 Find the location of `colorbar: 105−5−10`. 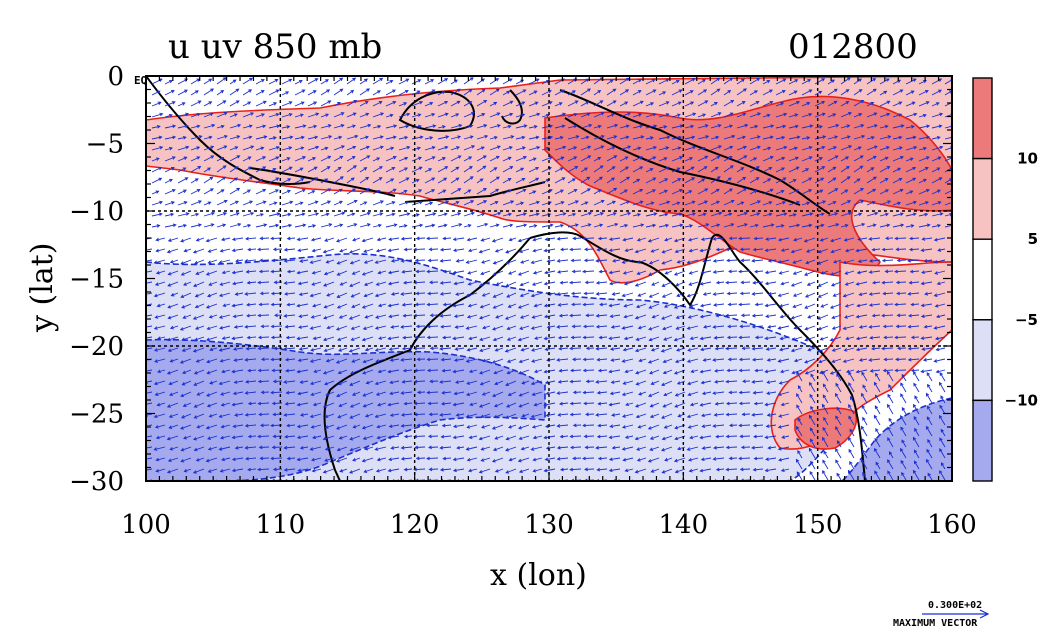

colorbar: 105−5−10 is located at coordinates (1005, 279).